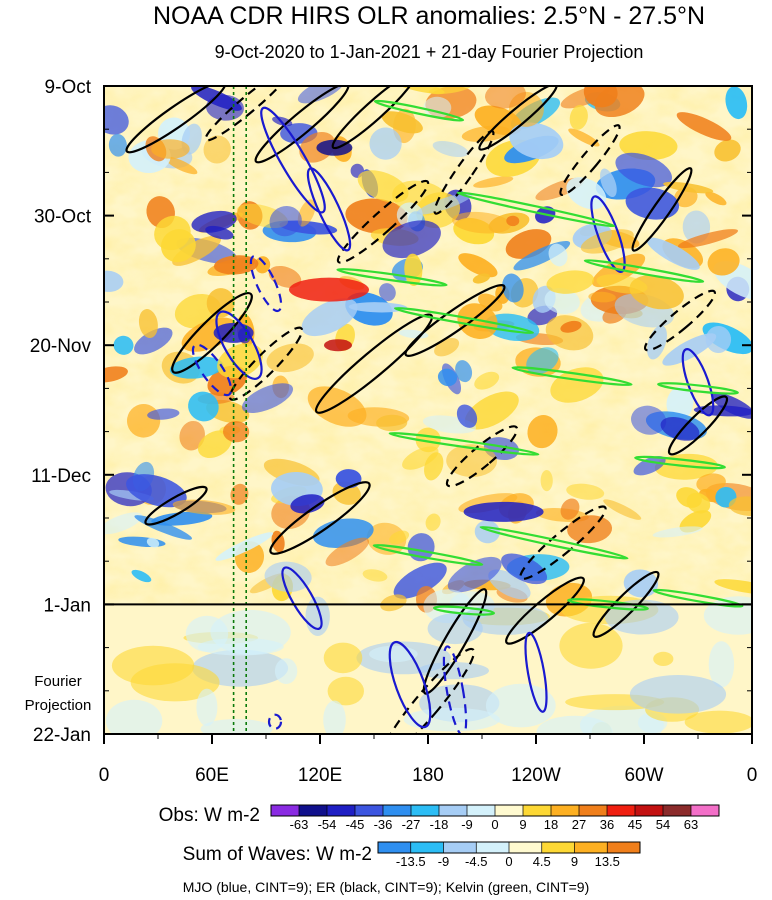 This screenshot has width=772, height=900. Describe the element at coordinates (62, 735) in the screenshot. I see `y-tick-label: 22-Jan` at that location.